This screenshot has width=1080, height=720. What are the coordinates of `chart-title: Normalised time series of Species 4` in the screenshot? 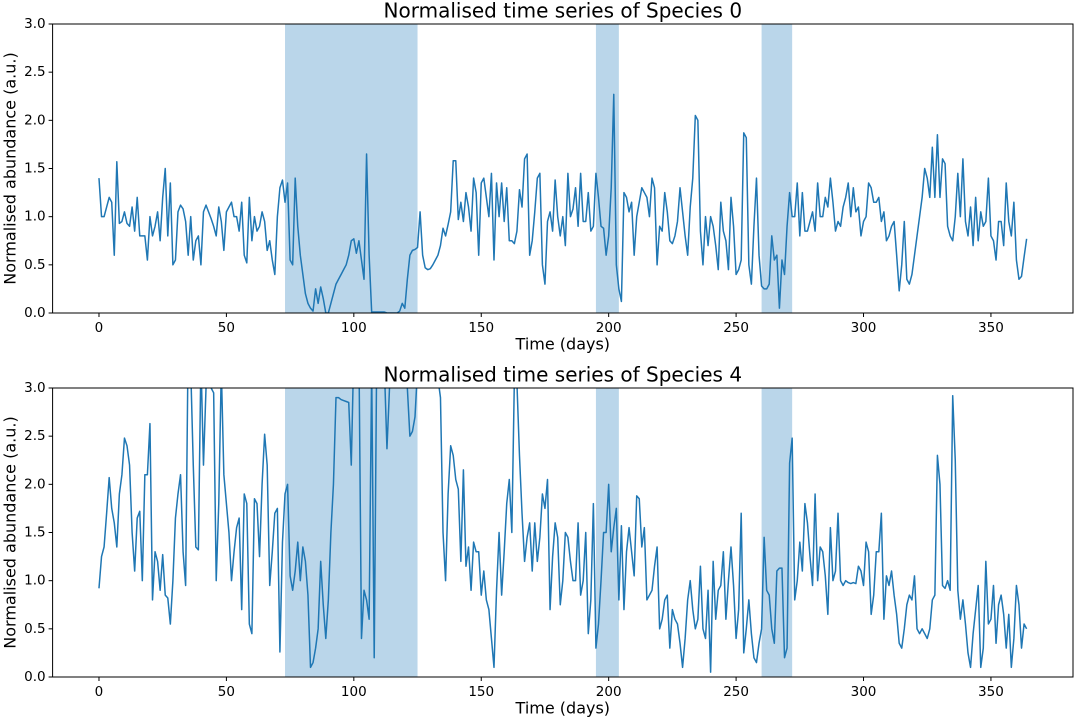 It's located at (563, 375).